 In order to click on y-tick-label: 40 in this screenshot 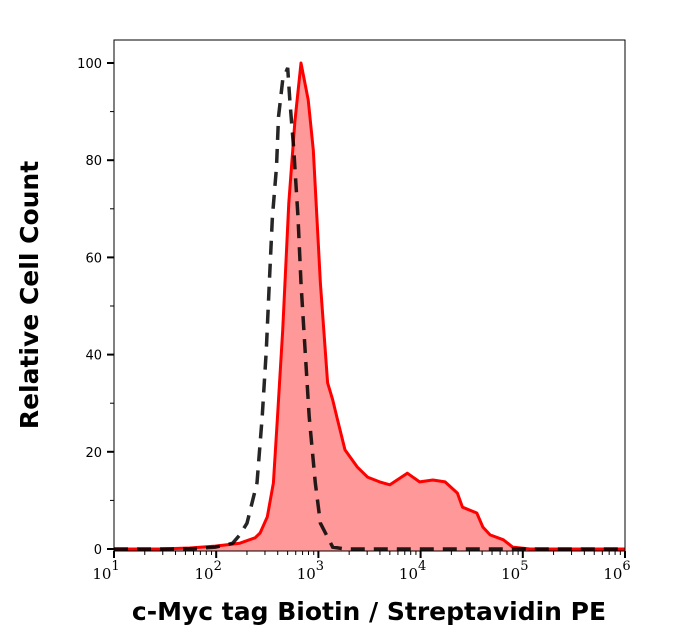, I will do `click(93, 356)`.